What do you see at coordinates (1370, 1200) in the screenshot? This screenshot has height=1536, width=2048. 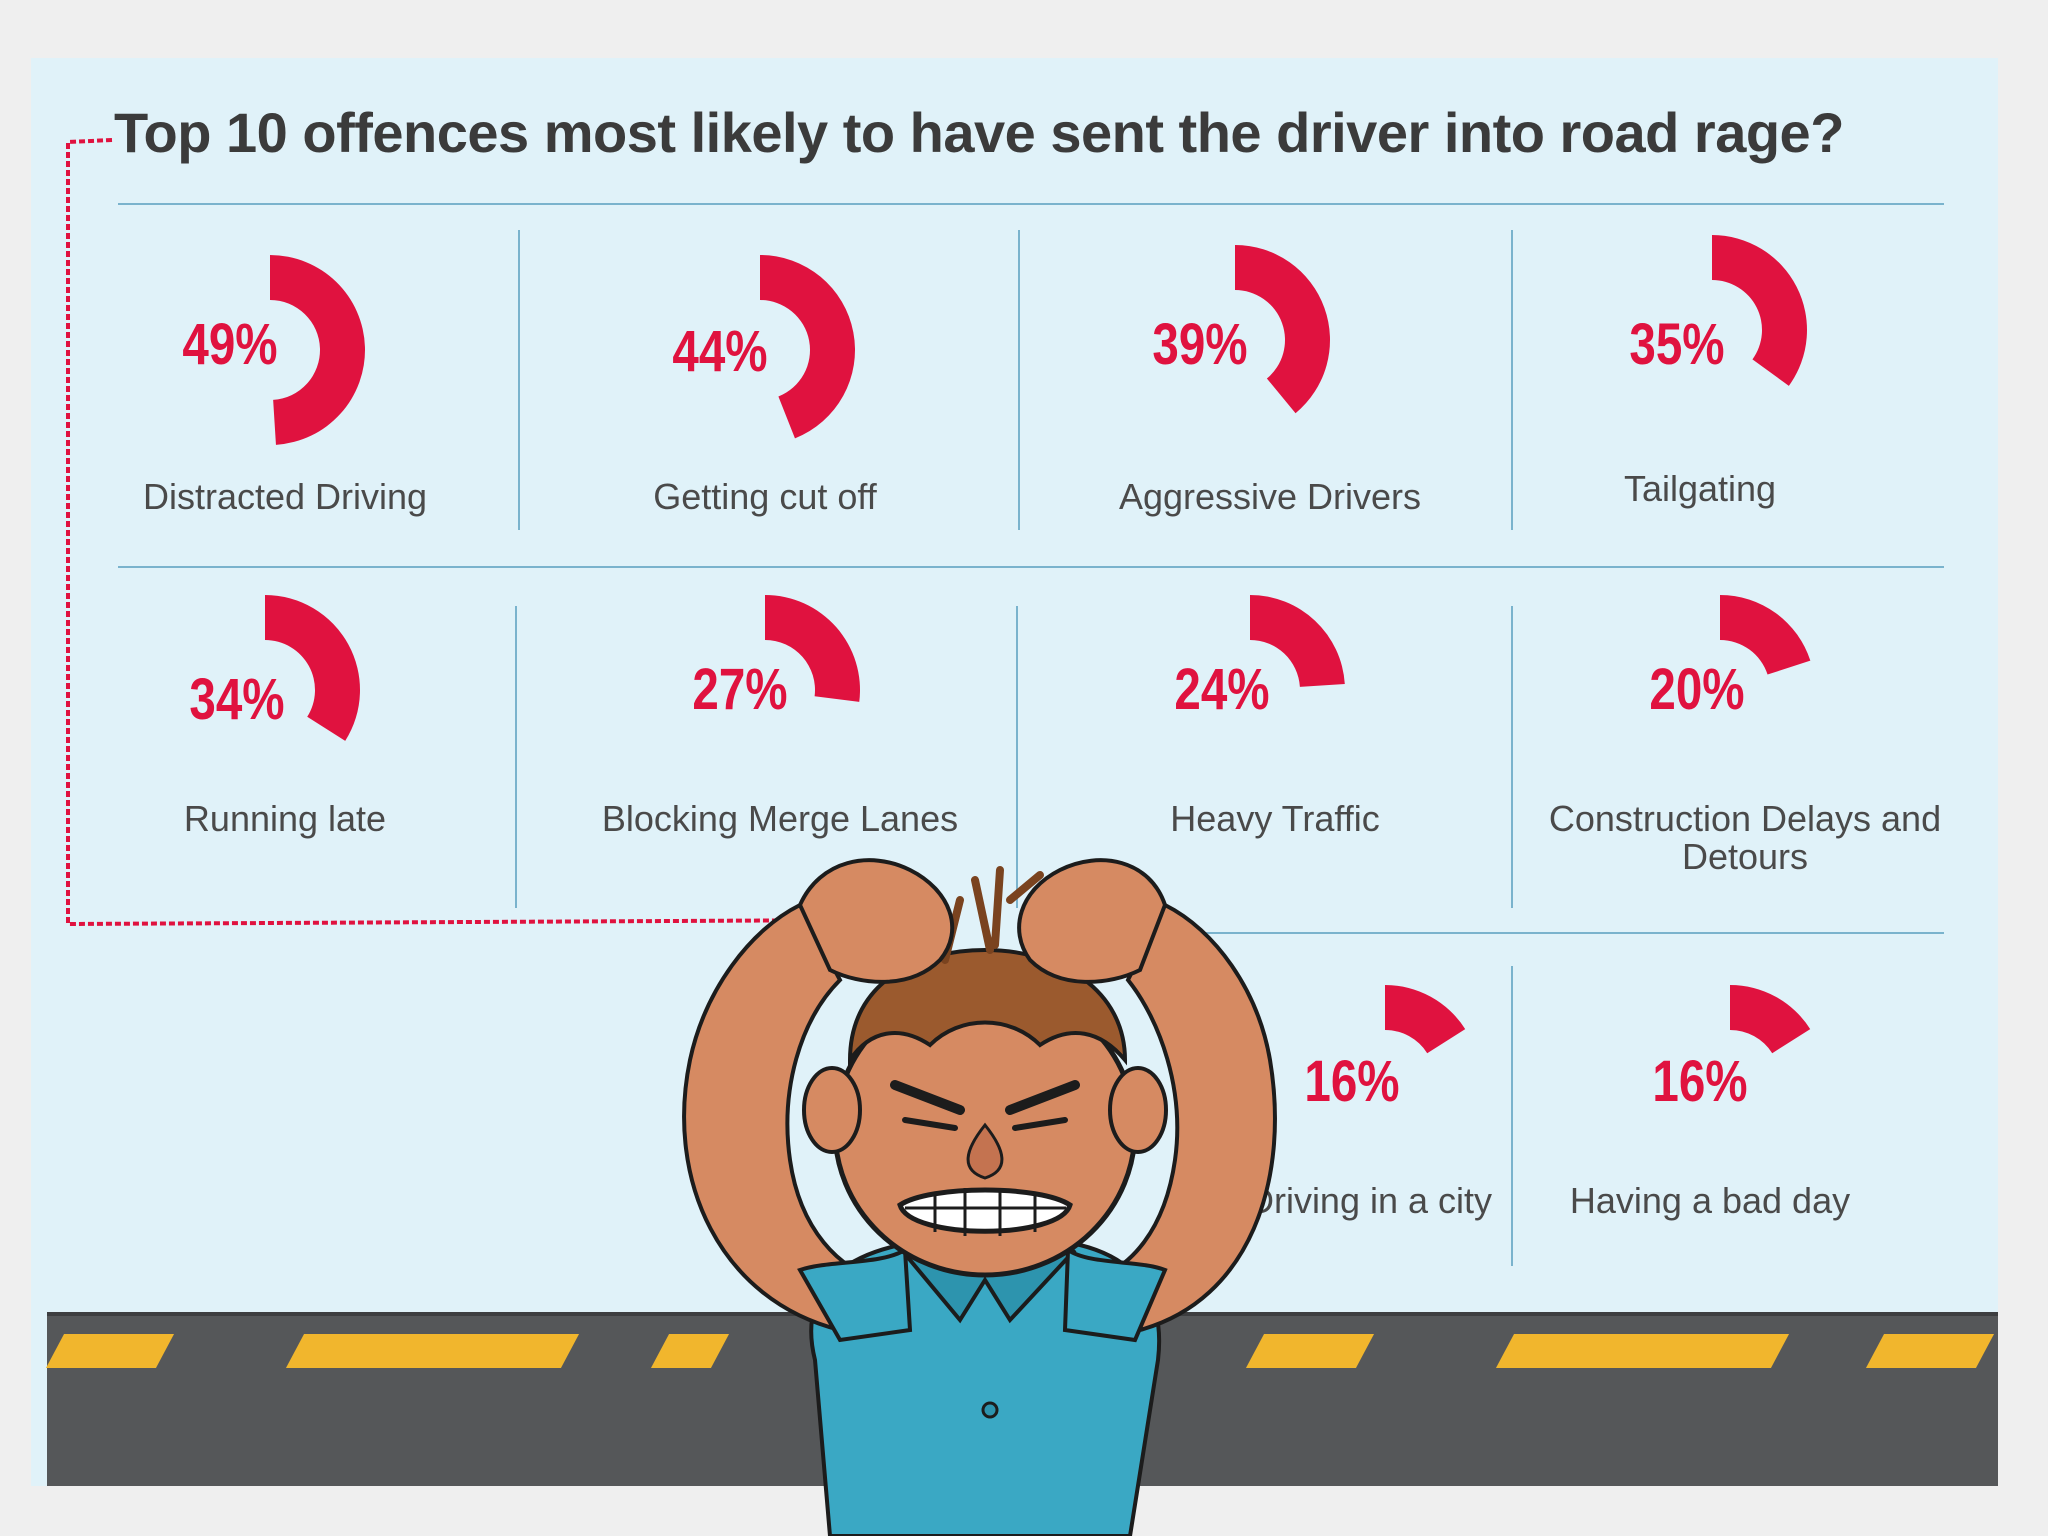 I see `category-label: Driving in a city` at bounding box center [1370, 1200].